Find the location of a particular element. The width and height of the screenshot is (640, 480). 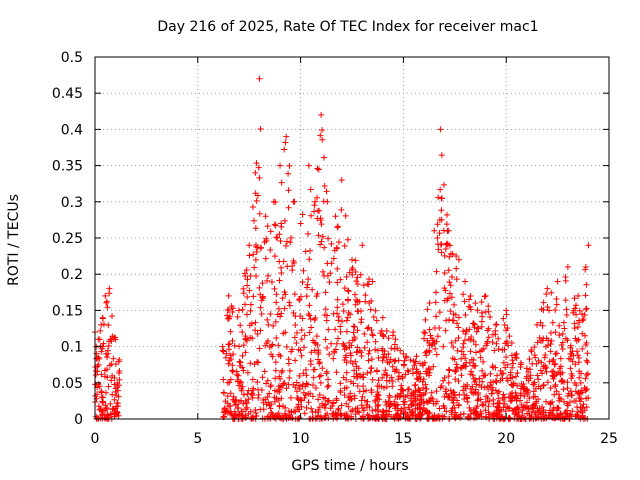

y-tick-label: 0.5 is located at coordinates (72, 58).